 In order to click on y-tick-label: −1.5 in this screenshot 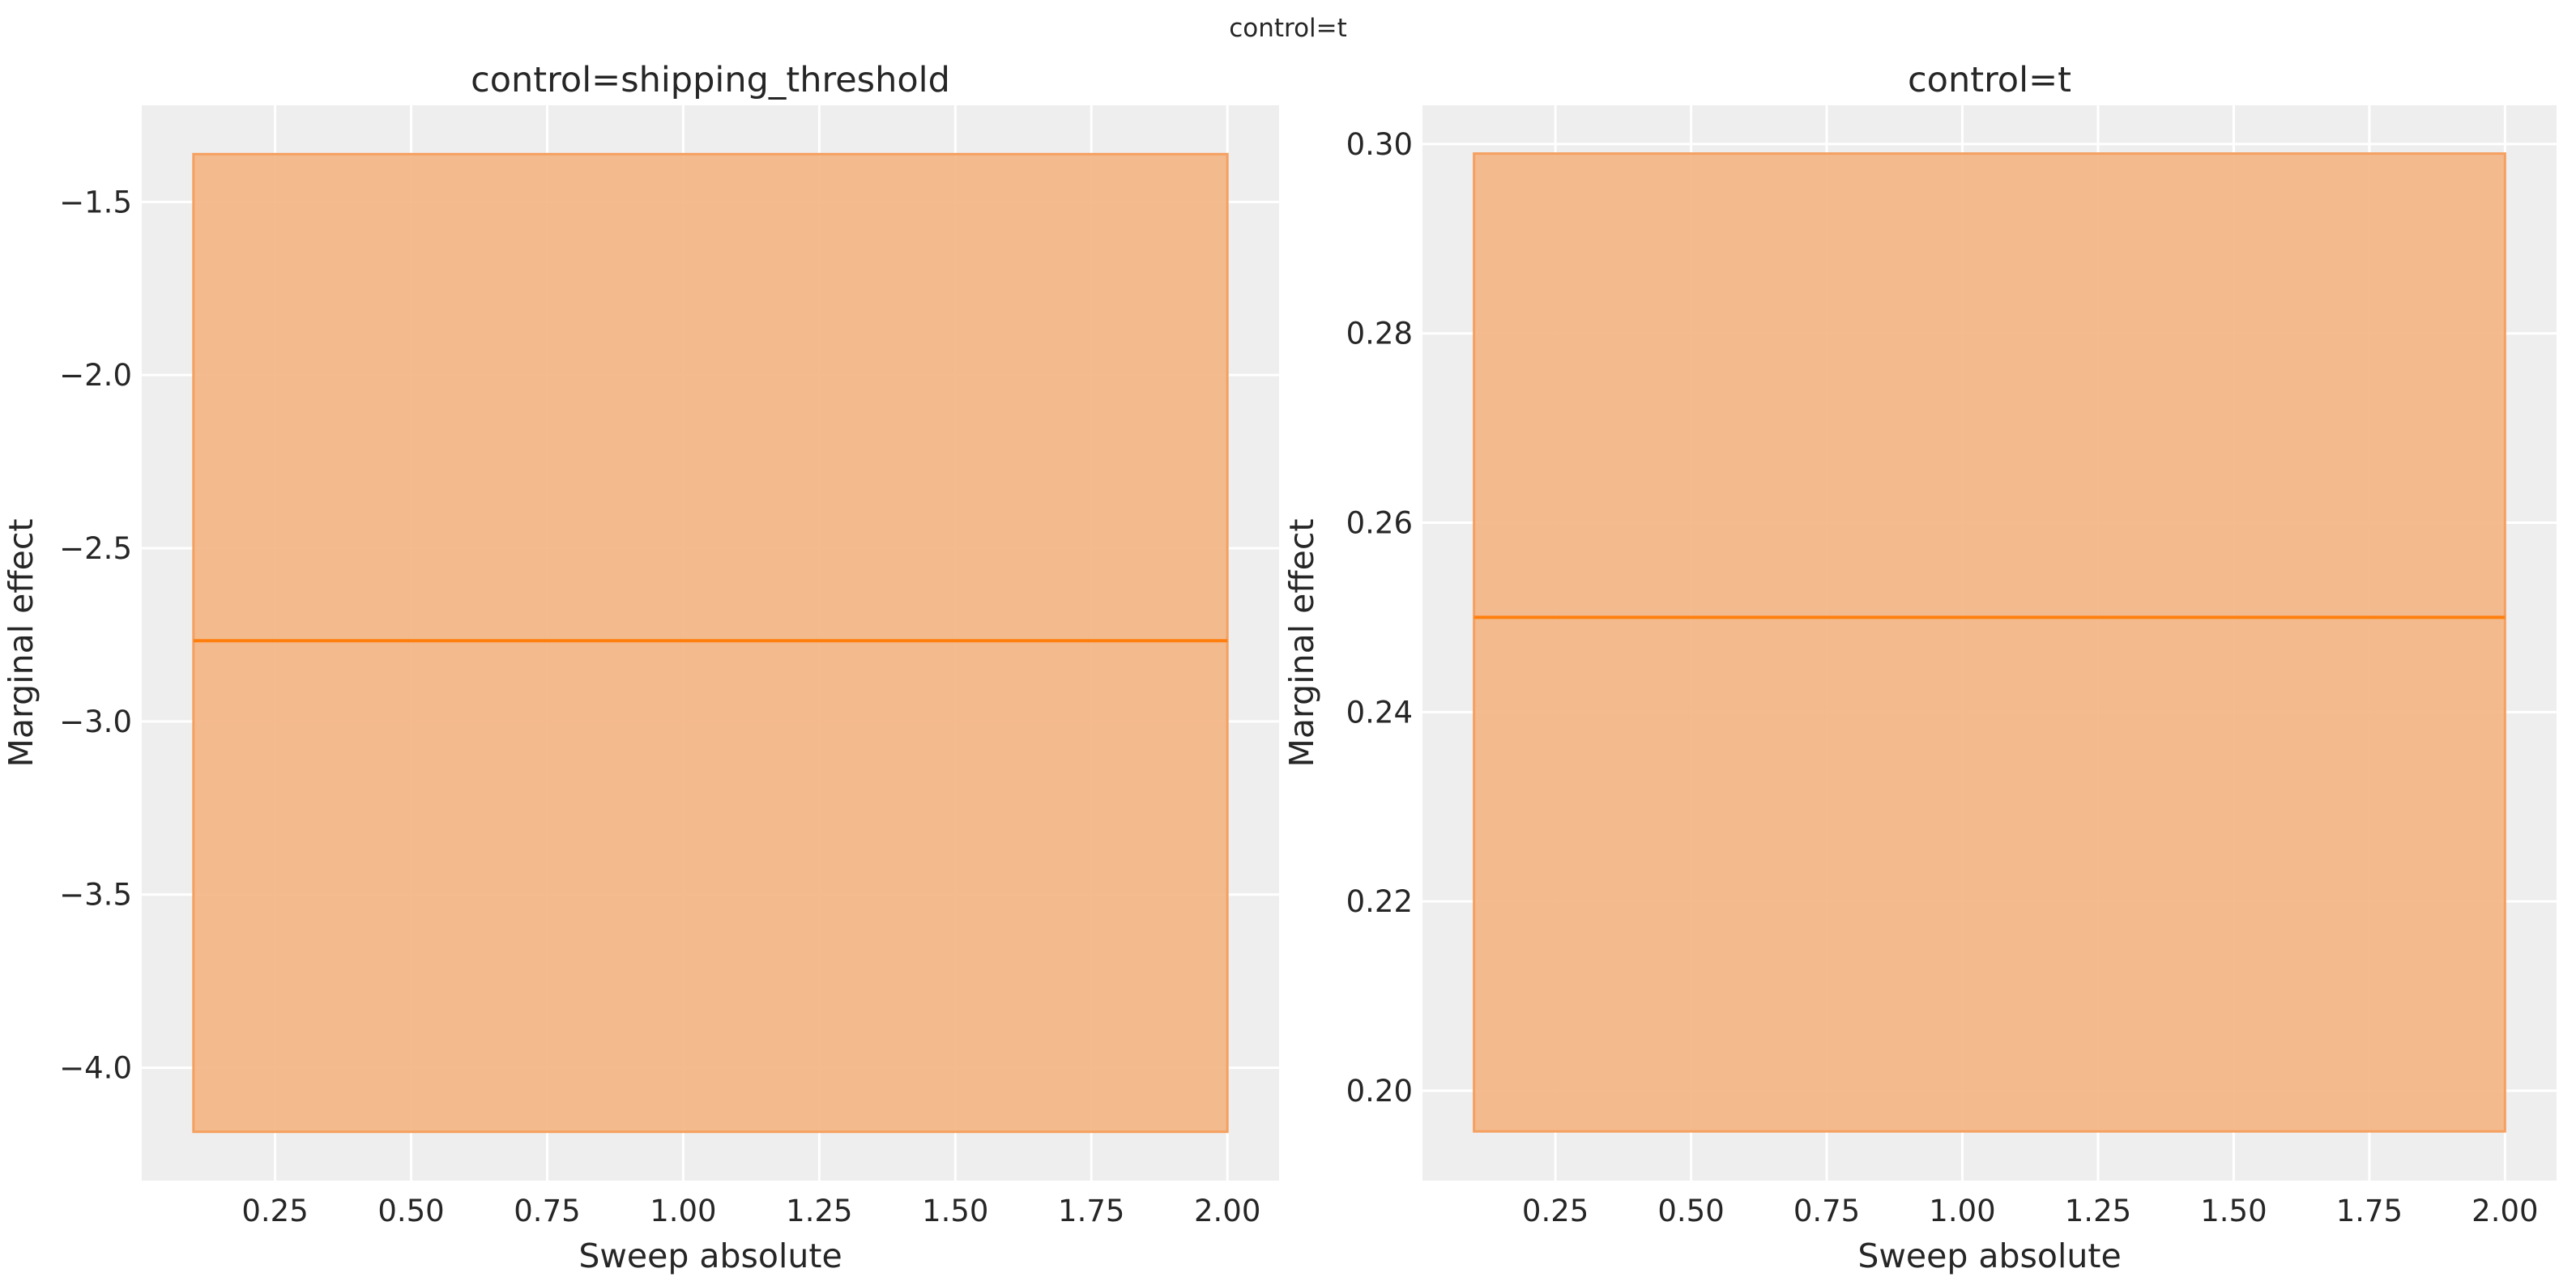, I will do `click(95, 202)`.